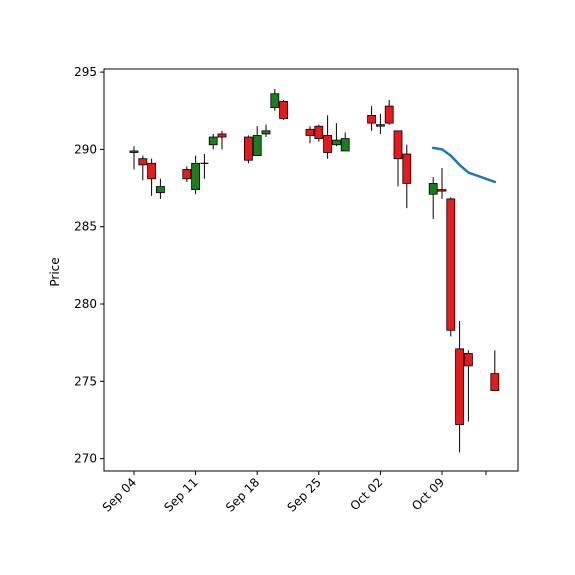 This screenshot has height=575, width=575. I want to click on y-axis-title: Price, so click(55, 271).